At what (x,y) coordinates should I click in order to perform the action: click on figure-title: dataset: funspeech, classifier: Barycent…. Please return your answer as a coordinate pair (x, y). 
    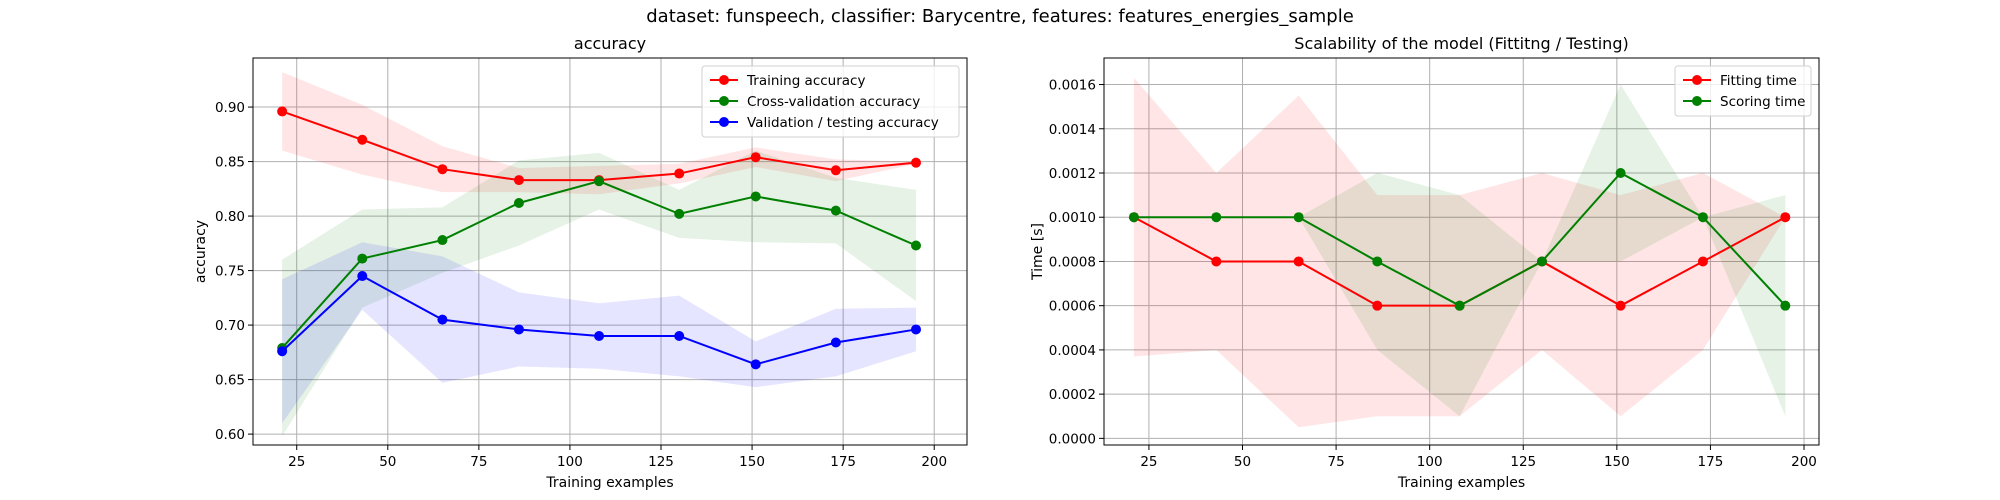
    Looking at the image, I should click on (1000, 16).